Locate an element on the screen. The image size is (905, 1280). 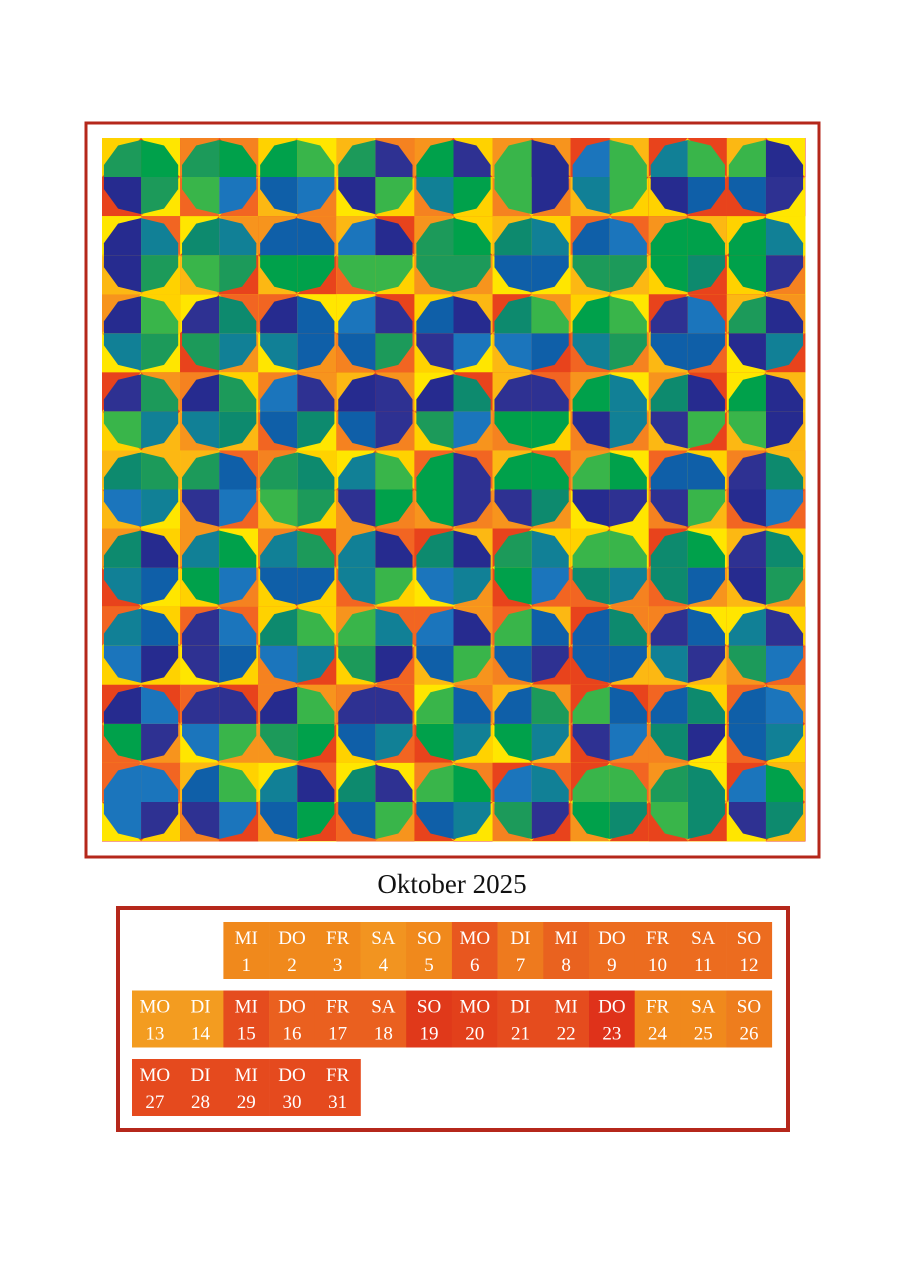
day-number: 27 is located at coordinates (154, 1102).